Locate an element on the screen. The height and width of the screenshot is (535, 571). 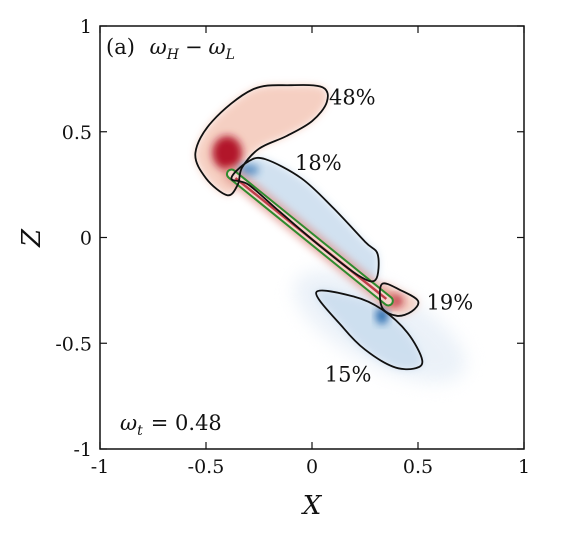
x-tick-label-4: 0.5 is located at coordinates (418, 467).